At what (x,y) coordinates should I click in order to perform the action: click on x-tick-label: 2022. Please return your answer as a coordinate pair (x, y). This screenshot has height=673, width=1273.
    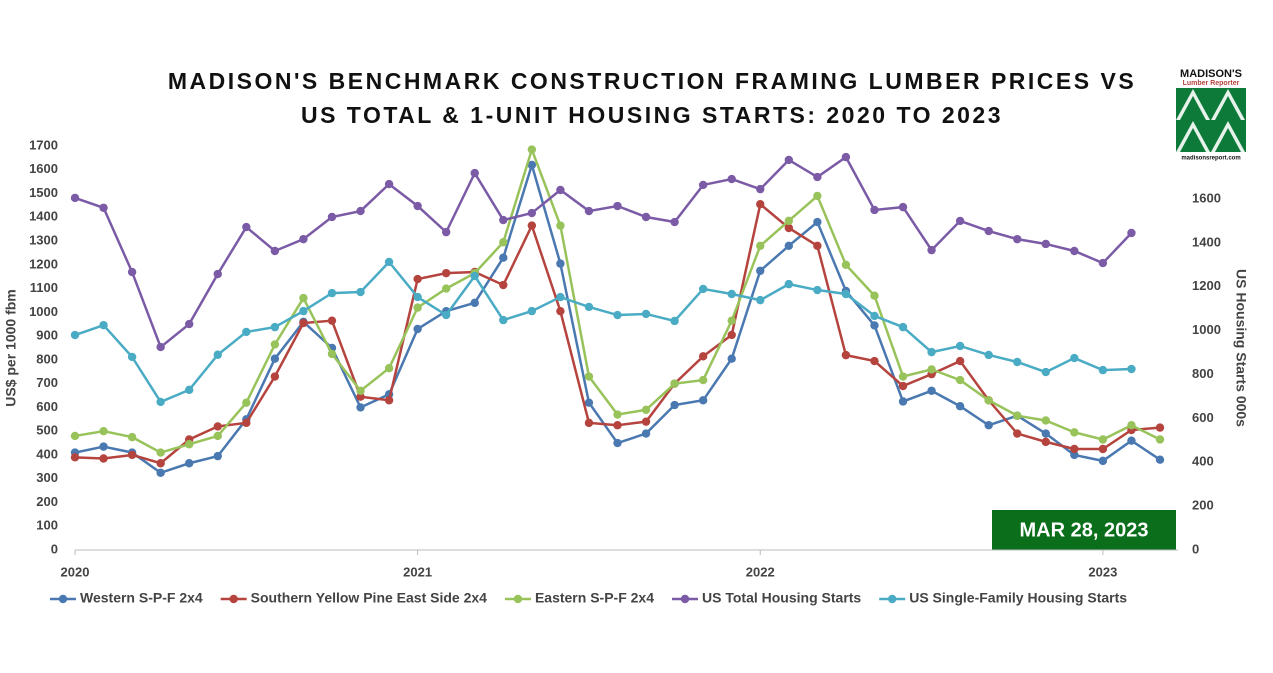
    Looking at the image, I should click on (760, 571).